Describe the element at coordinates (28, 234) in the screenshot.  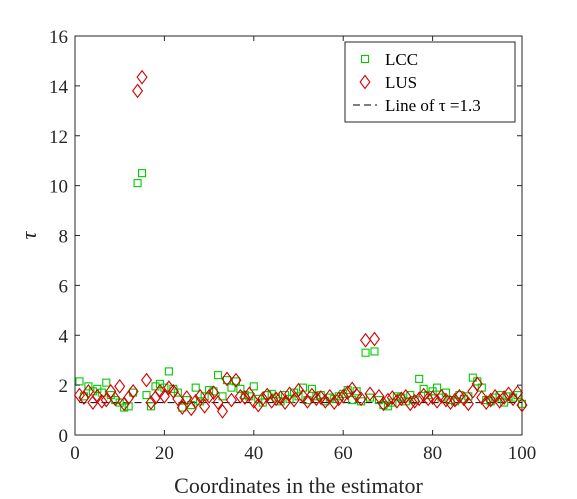
I see `y-axis-label: τ` at that location.